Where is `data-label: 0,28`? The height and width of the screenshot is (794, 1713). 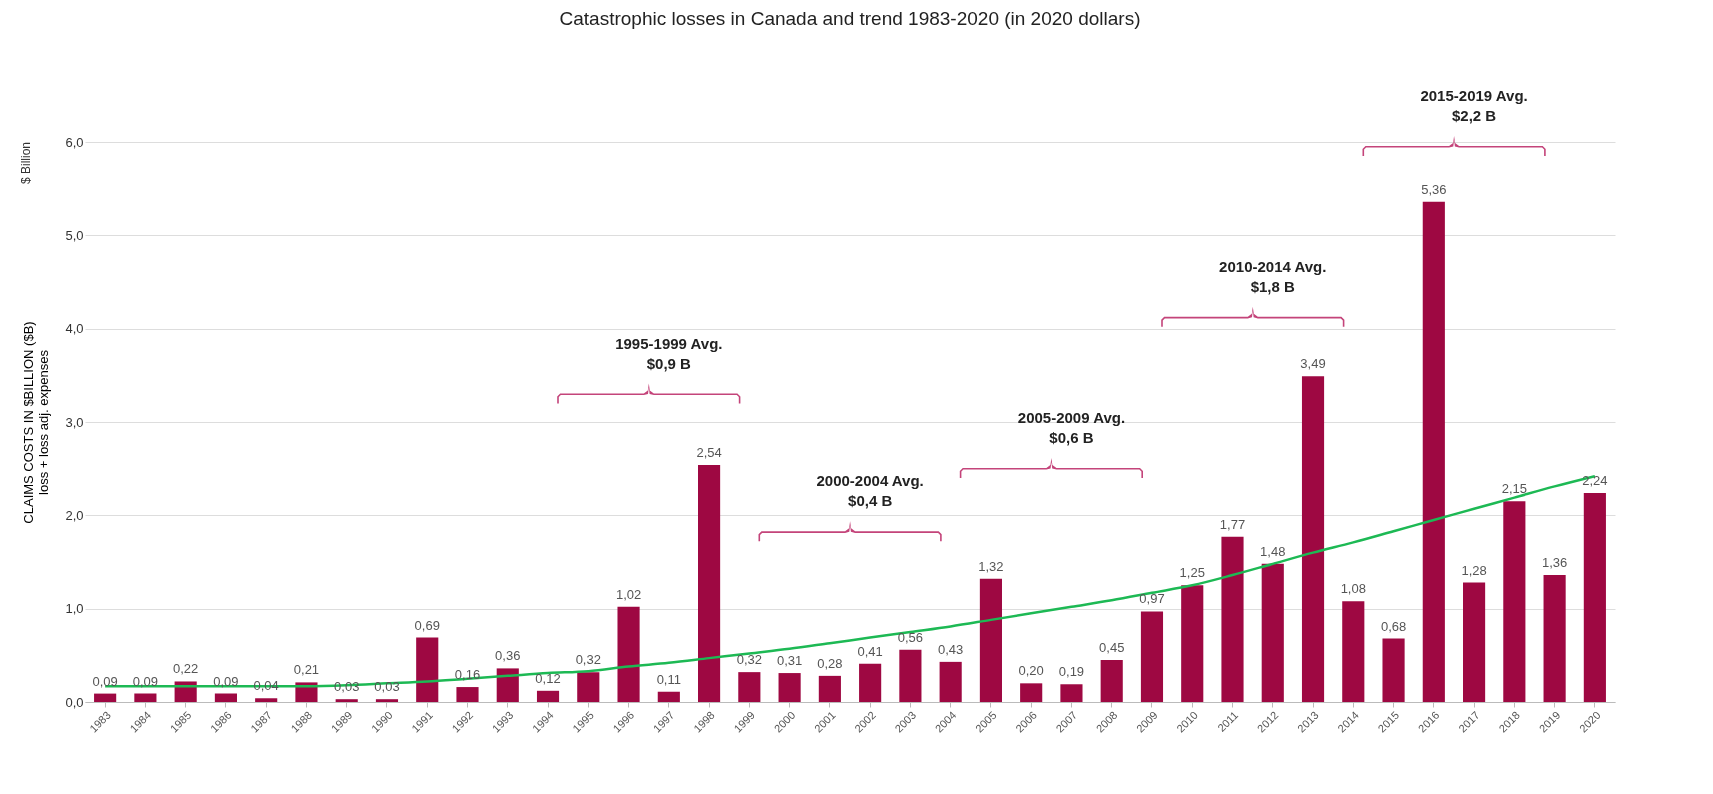 data-label: 0,28 is located at coordinates (830, 663).